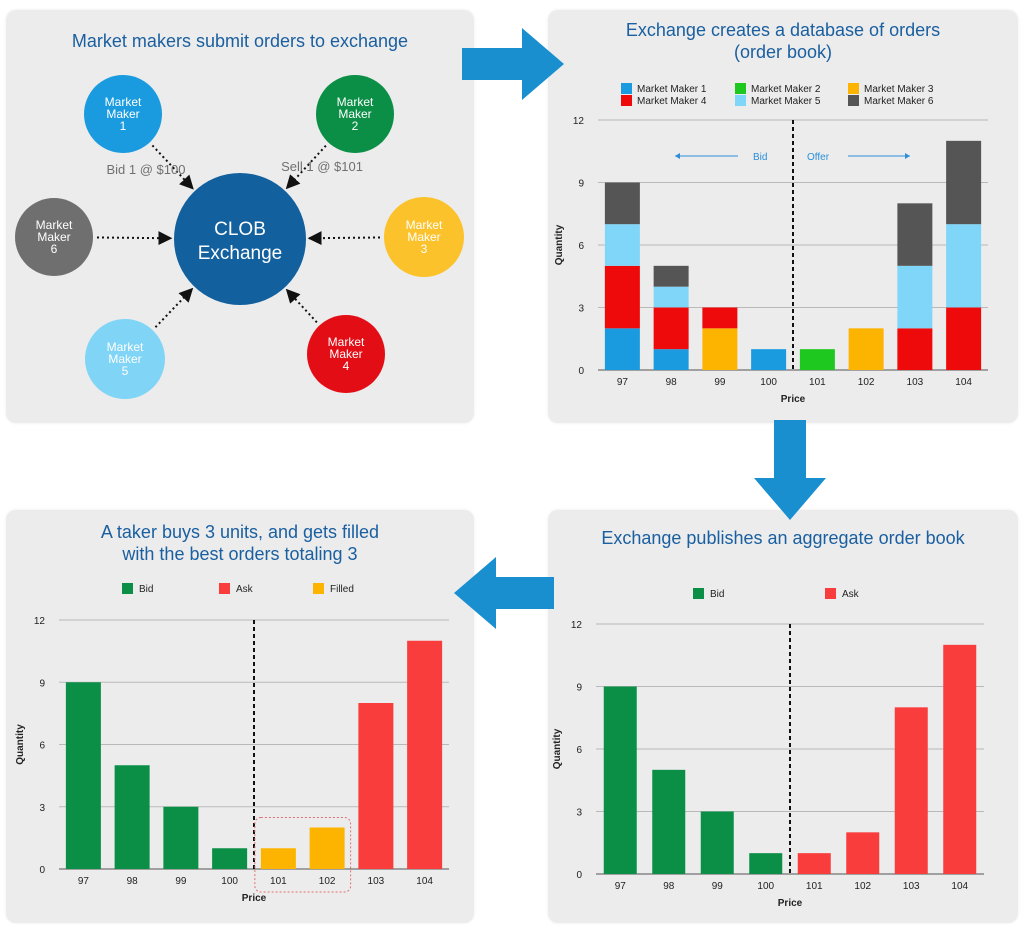 Image resolution: width=1024 pixels, height=928 pixels. What do you see at coordinates (783, 52) in the screenshot?
I see `panel-title-line-2: (order book)` at bounding box center [783, 52].